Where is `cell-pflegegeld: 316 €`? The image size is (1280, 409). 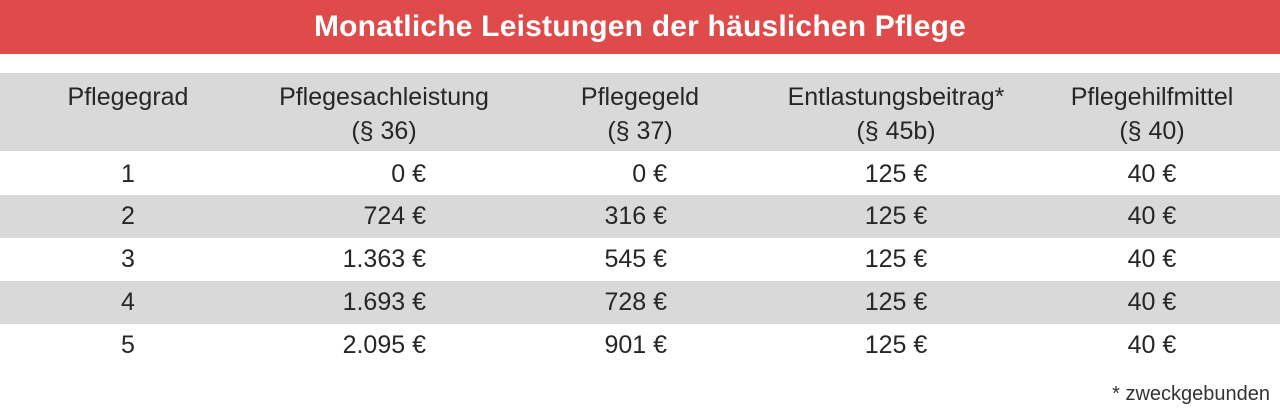
cell-pflegegeld: 316 € is located at coordinates (640, 216).